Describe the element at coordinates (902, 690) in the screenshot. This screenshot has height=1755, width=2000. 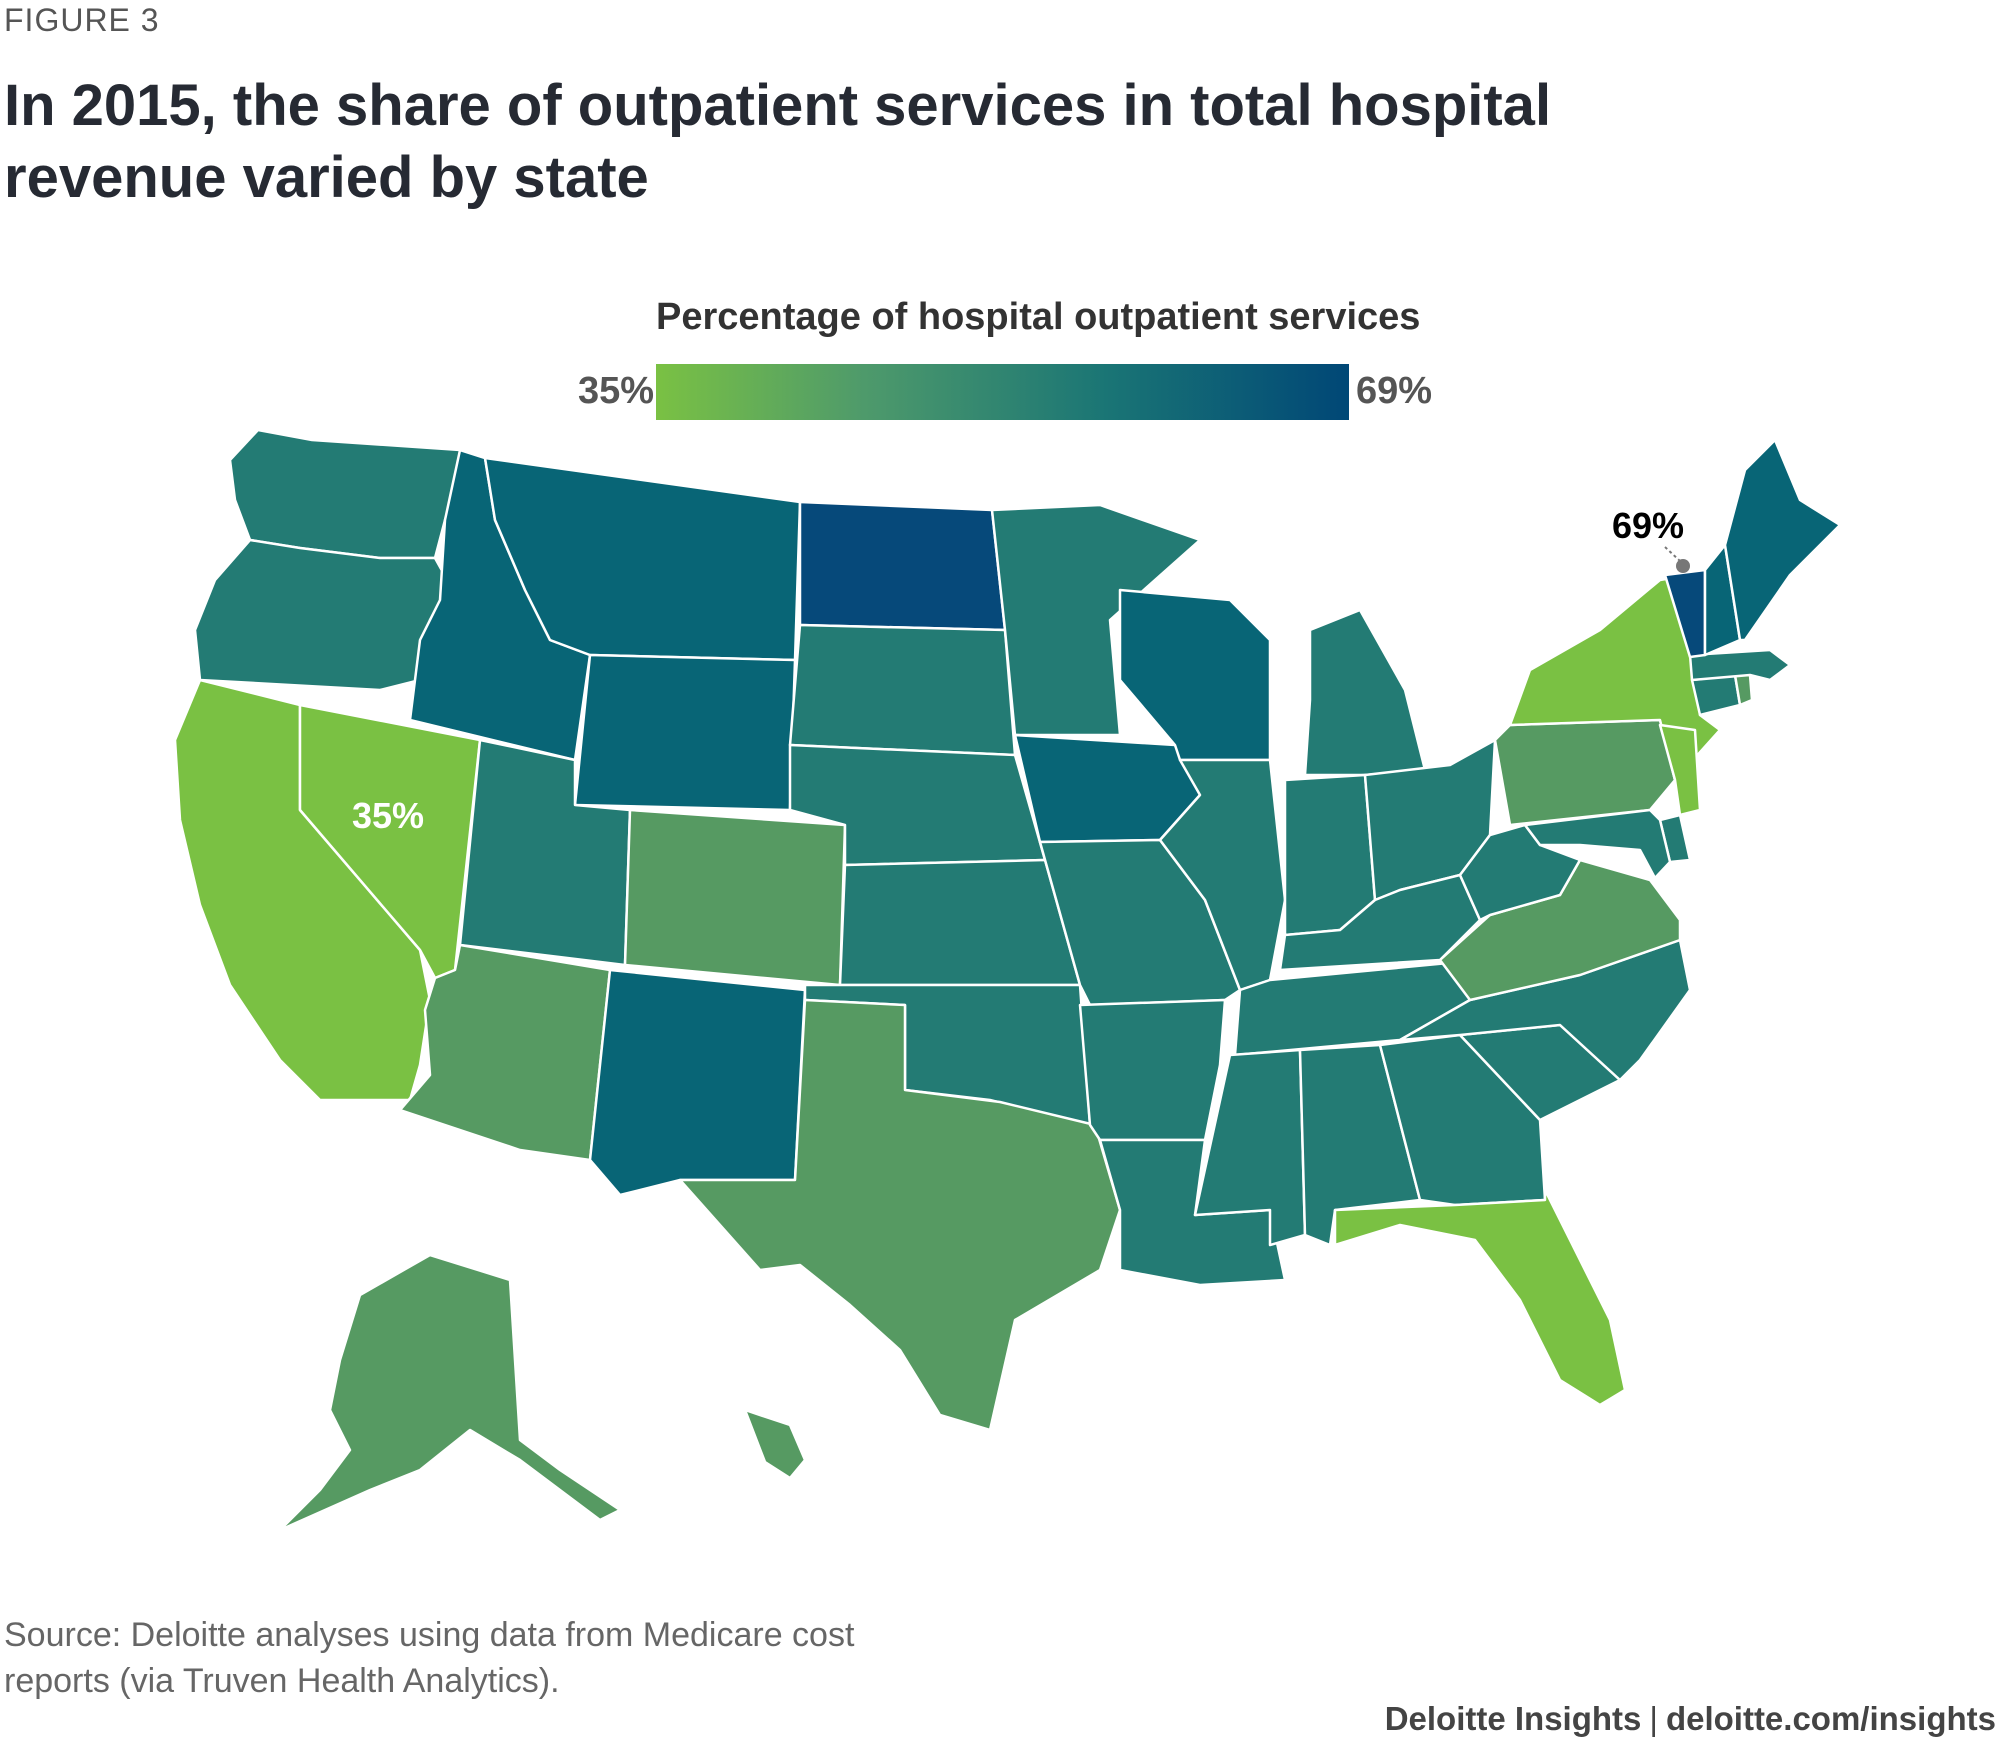
I see `state-sd` at that location.